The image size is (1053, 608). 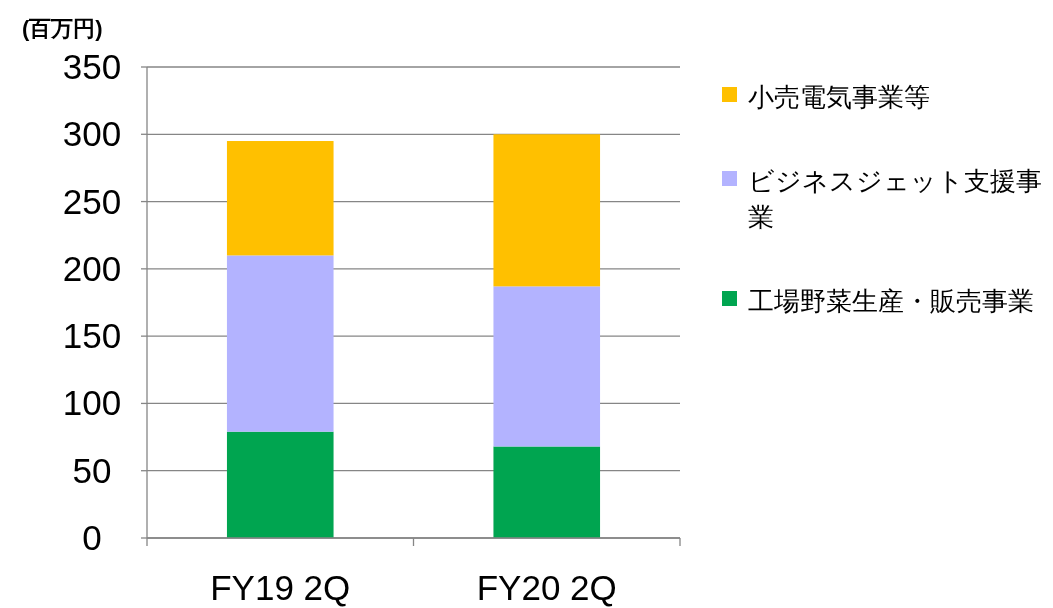 What do you see at coordinates (92, 201) in the screenshot?
I see `y-tick-label: 250` at bounding box center [92, 201].